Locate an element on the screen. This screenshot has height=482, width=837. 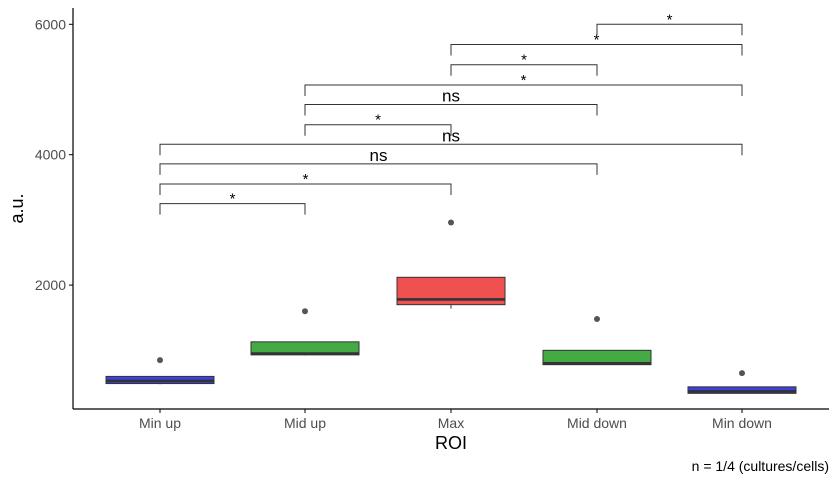
box-mid-down is located at coordinates (597, 341).